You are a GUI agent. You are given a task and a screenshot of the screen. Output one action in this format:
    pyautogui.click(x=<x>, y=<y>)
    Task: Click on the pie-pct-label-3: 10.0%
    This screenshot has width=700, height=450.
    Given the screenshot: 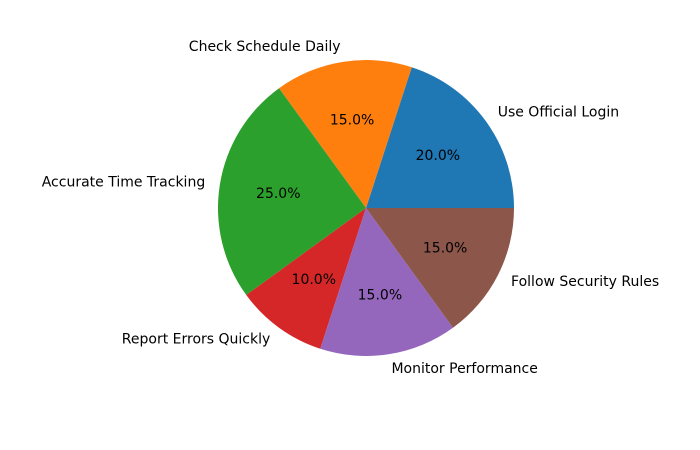 What is the action you would take?
    pyautogui.click(x=314, y=280)
    